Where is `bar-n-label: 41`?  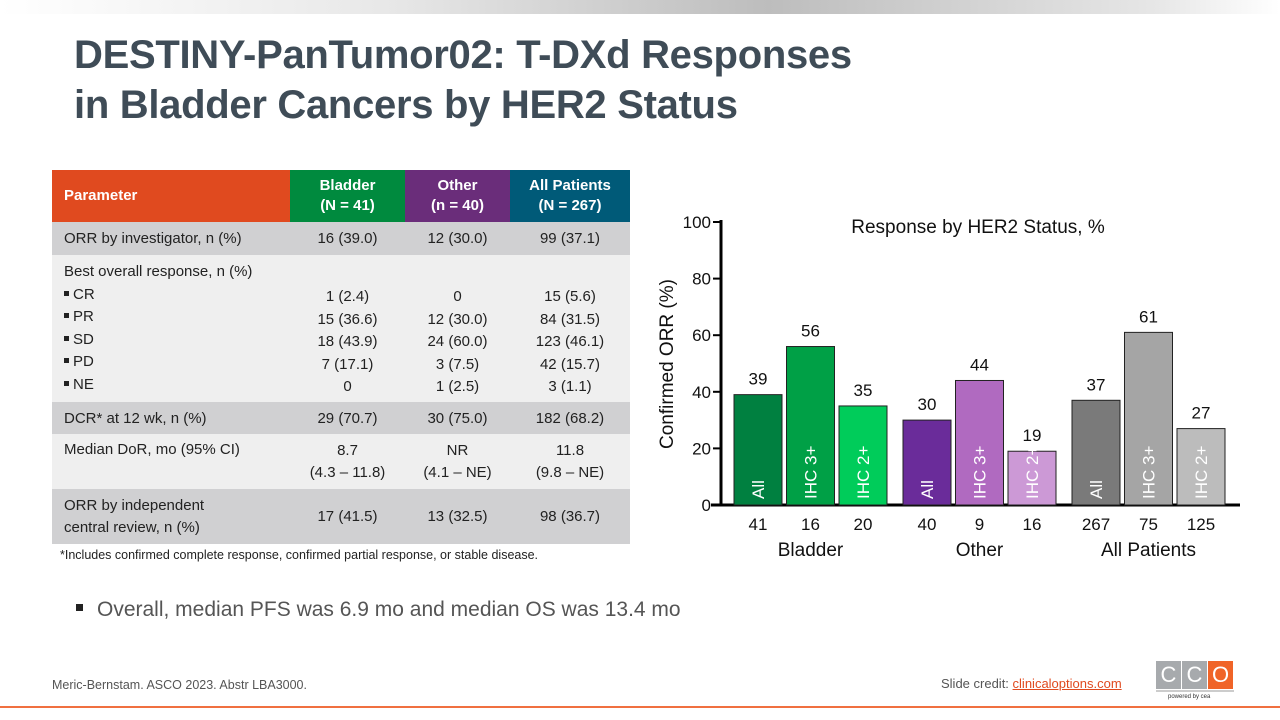
bar-n-label: 41 is located at coordinates (758, 524).